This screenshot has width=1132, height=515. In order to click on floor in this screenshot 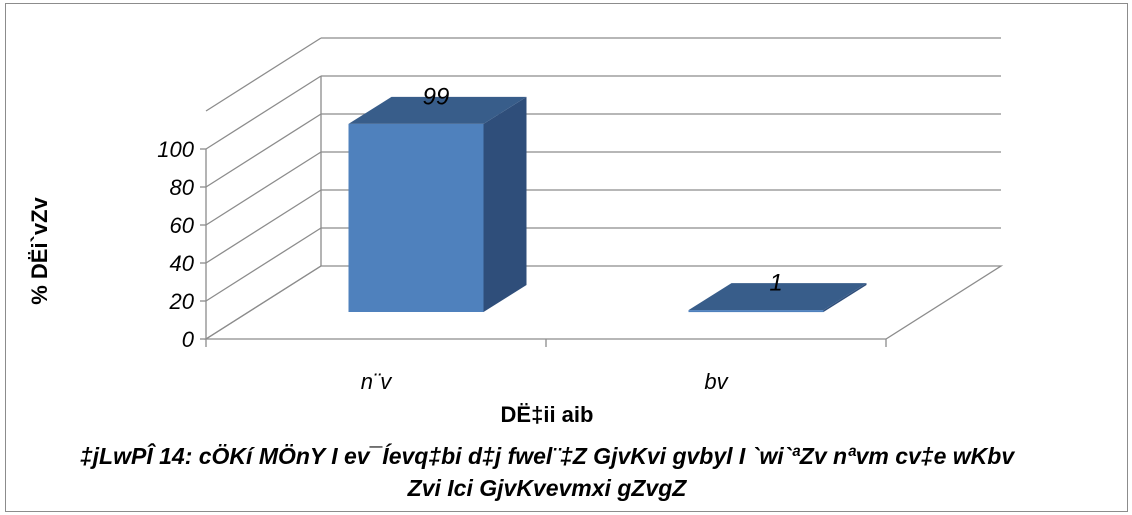, I will do `click(603, 302)`.